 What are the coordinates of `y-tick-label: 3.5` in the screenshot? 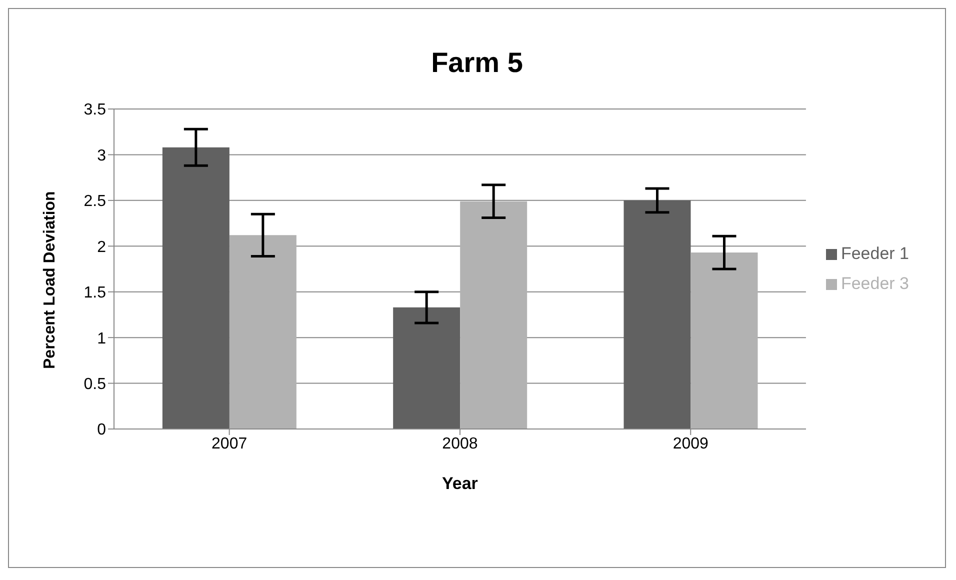 It's located at (95, 110).